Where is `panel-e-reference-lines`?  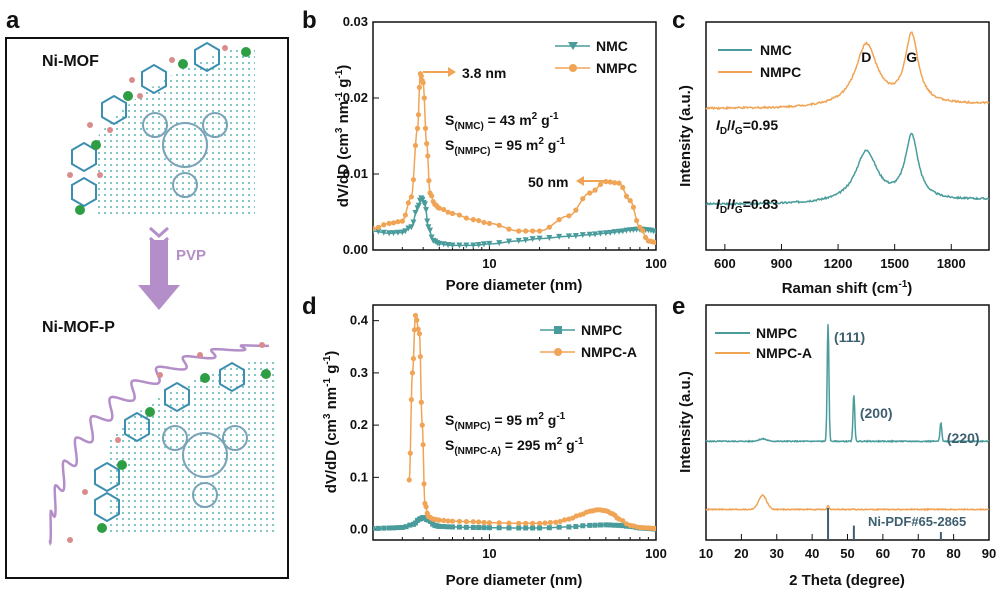 panel-e-reference-lines is located at coordinates (884, 524).